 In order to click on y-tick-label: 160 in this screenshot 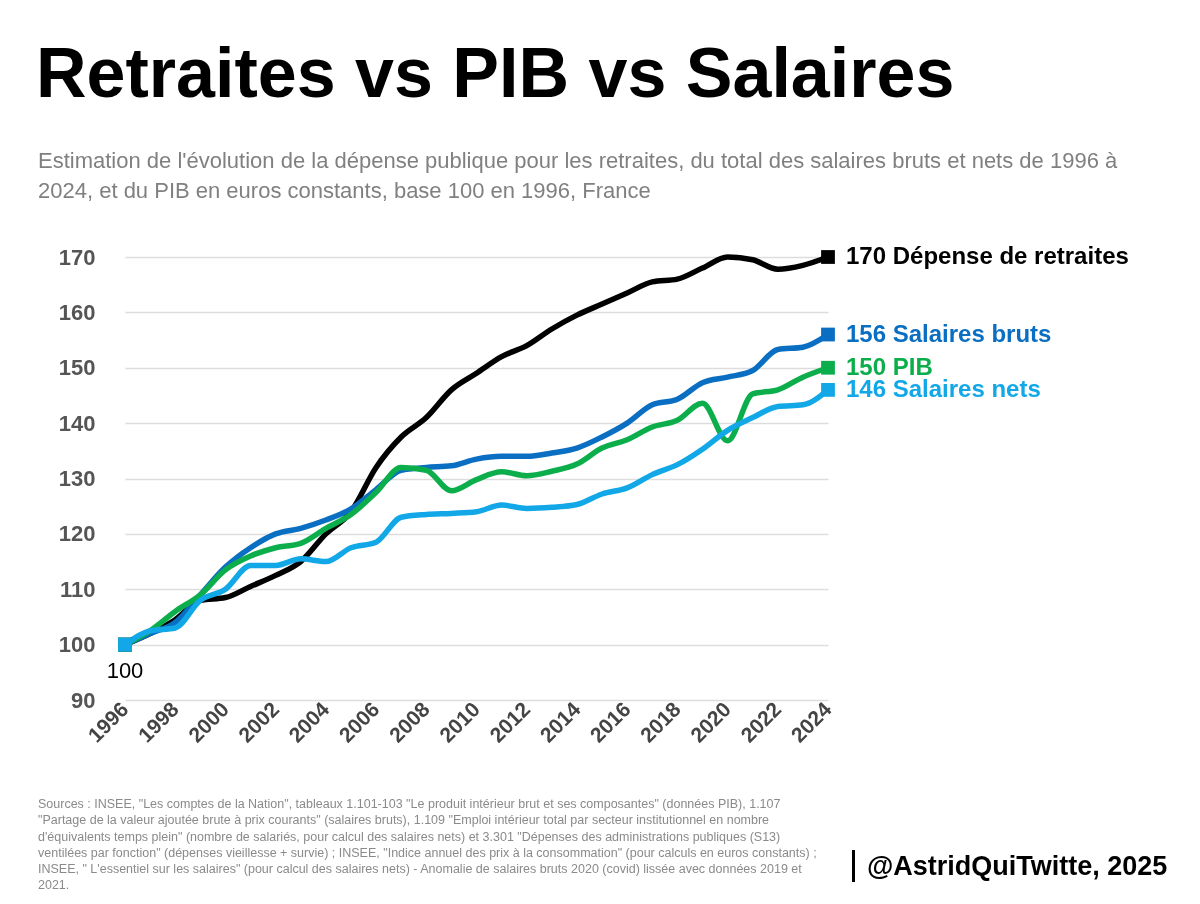, I will do `click(77, 312)`.